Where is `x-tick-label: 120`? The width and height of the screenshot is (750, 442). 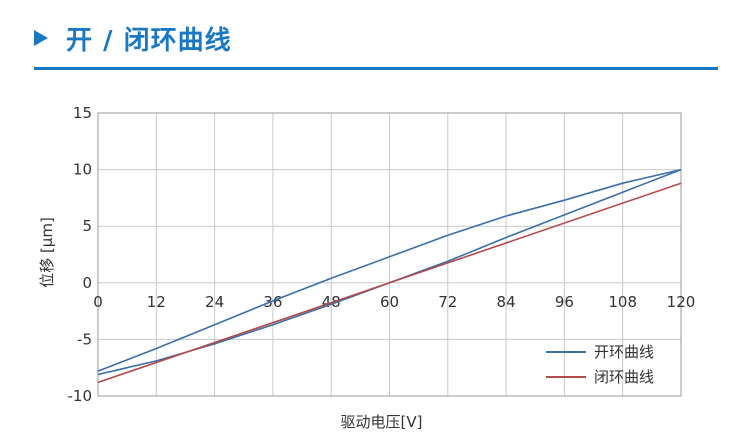
x-tick-label: 120 is located at coordinates (681, 302).